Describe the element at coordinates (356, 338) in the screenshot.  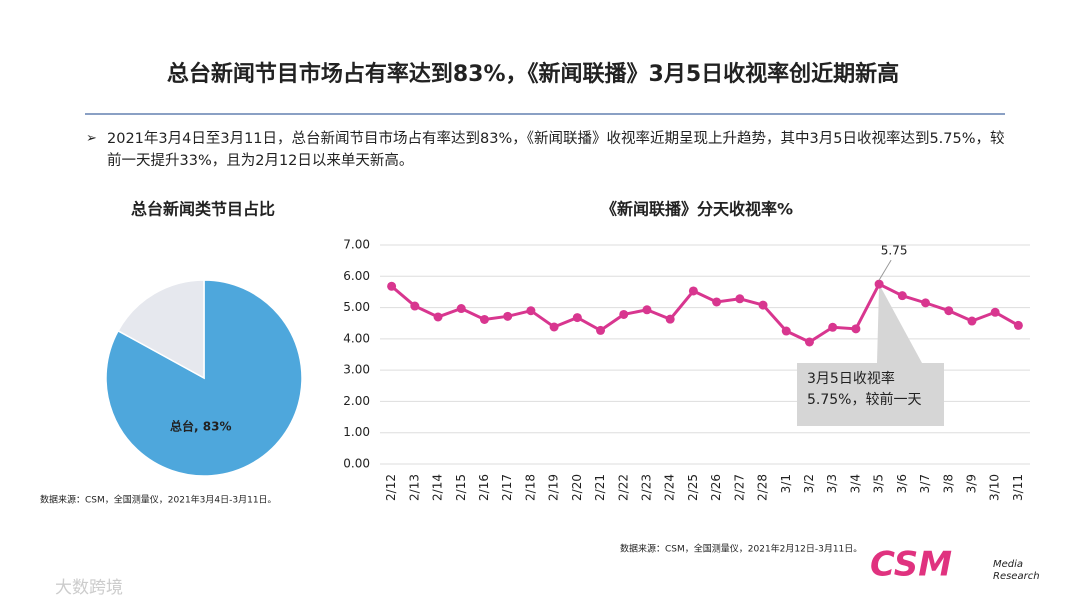
I see `y-tick-label: 4.00` at that location.